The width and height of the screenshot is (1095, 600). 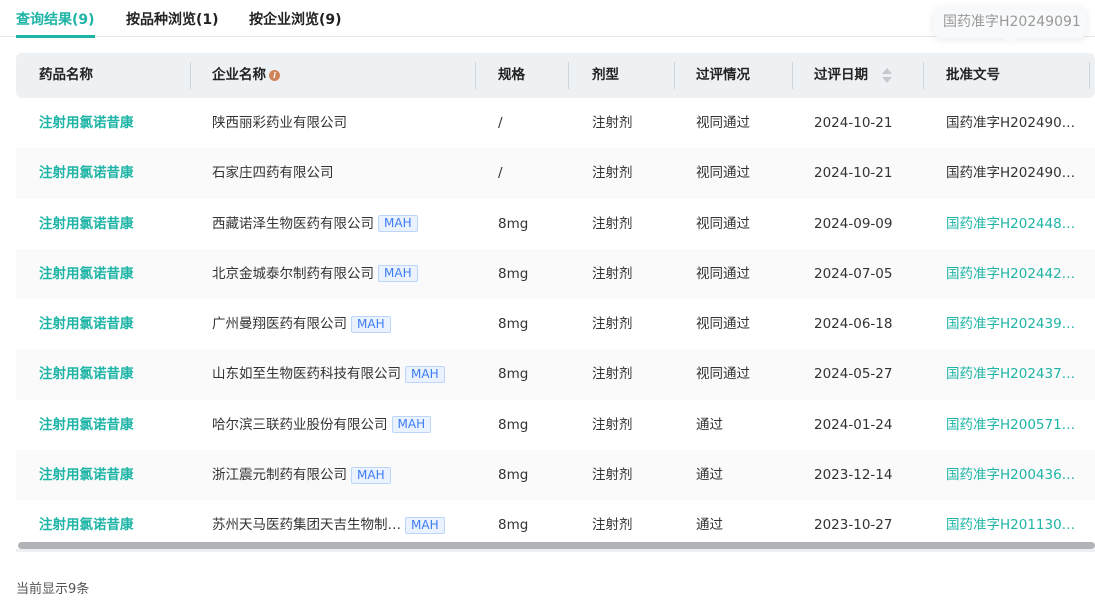 I want to click on company-name: 陕西丽彩药业有限公司, so click(x=279, y=123).